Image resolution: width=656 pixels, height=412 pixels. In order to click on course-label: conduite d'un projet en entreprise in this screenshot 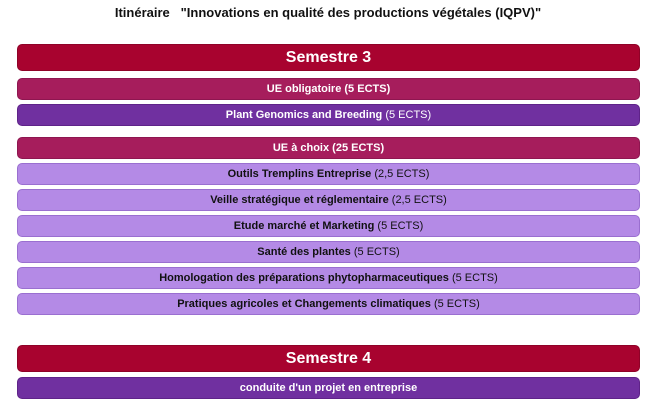, I will do `click(328, 388)`.